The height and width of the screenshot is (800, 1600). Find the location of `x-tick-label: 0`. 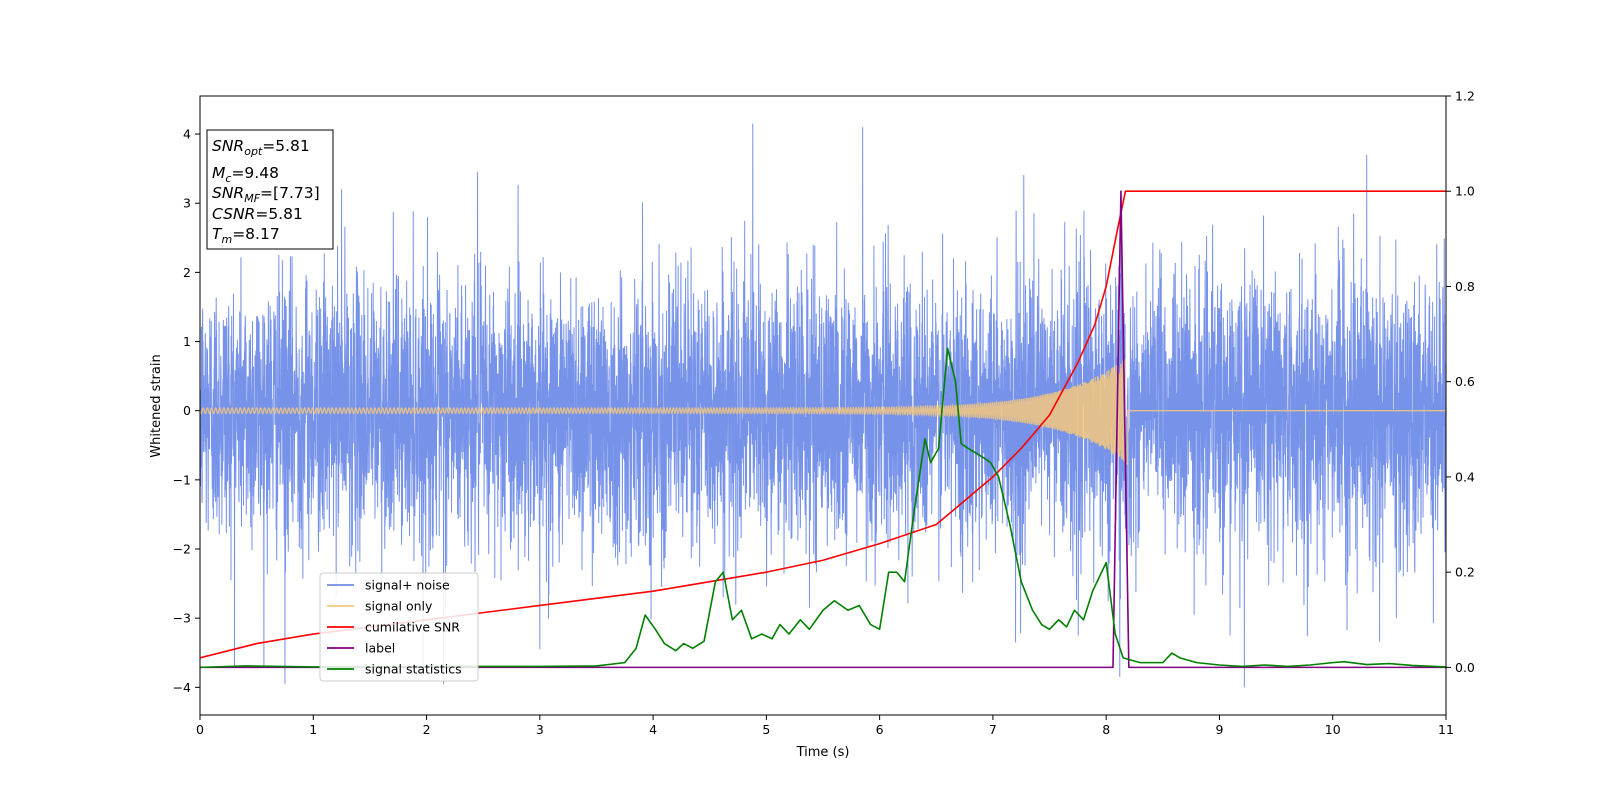

x-tick-label: 0 is located at coordinates (200, 729).